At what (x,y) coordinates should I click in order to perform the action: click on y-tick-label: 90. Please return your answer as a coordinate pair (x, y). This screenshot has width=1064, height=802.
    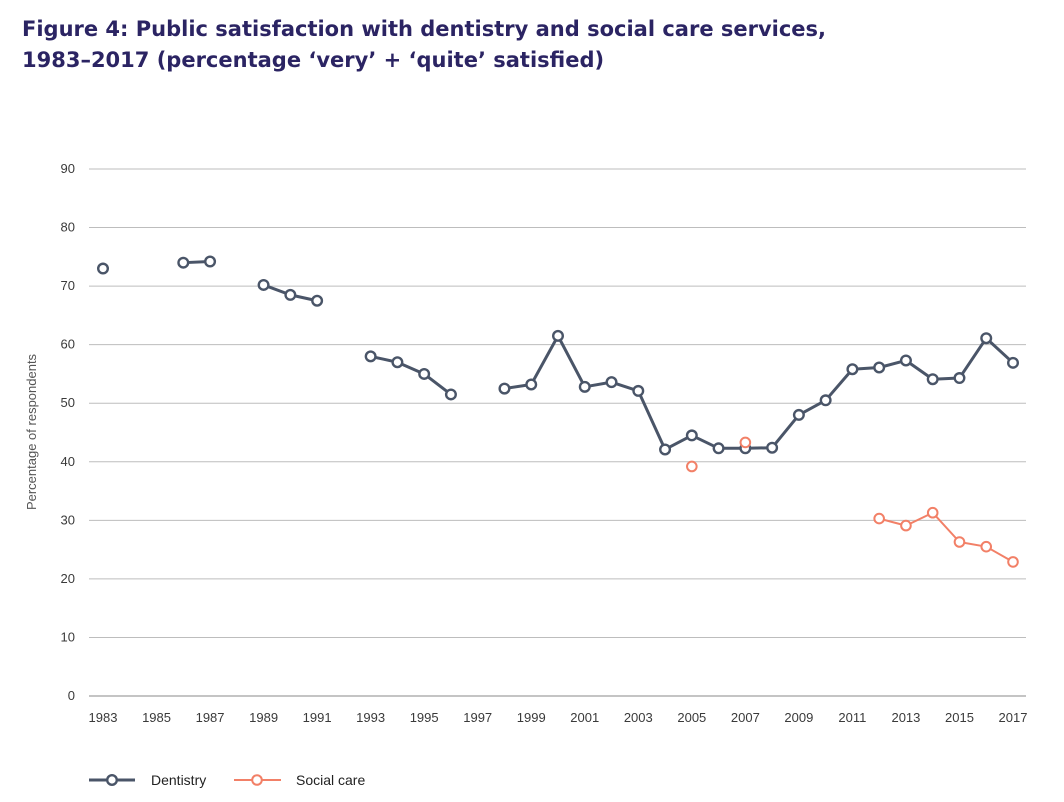
    Looking at the image, I should click on (68, 168).